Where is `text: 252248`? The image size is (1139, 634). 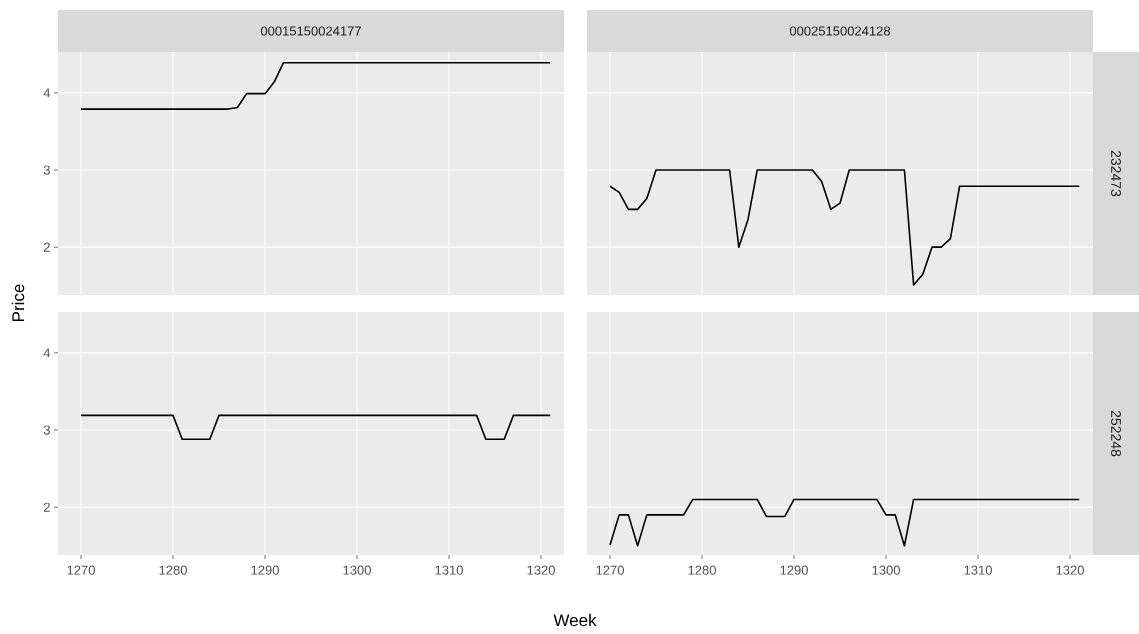 text: 252248 is located at coordinates (1116, 433).